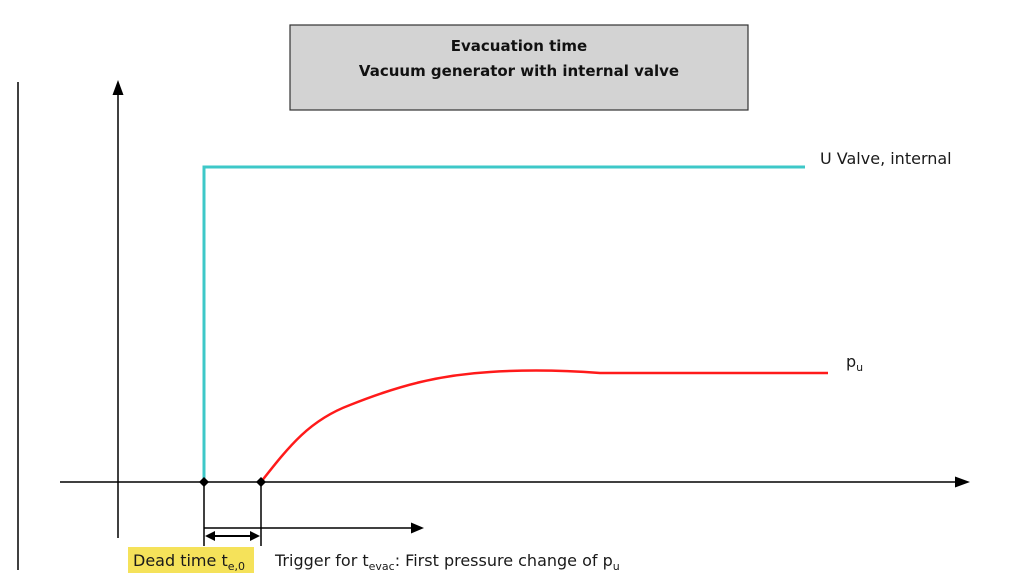  Describe the element at coordinates (962, 482) in the screenshot. I see `x-axis-arrowhead` at that location.